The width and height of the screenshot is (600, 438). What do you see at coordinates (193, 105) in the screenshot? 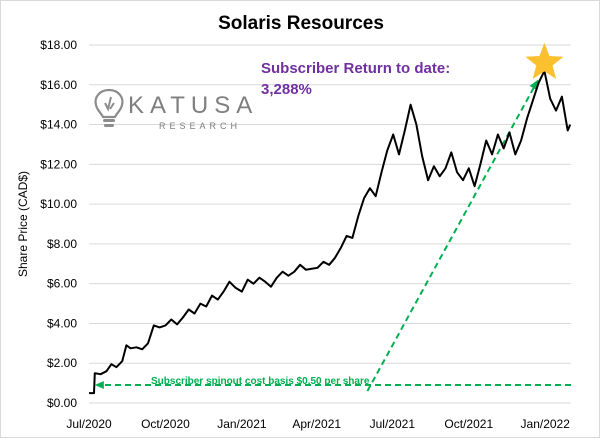
I see `logo-name: KATUSA` at bounding box center [193, 105].